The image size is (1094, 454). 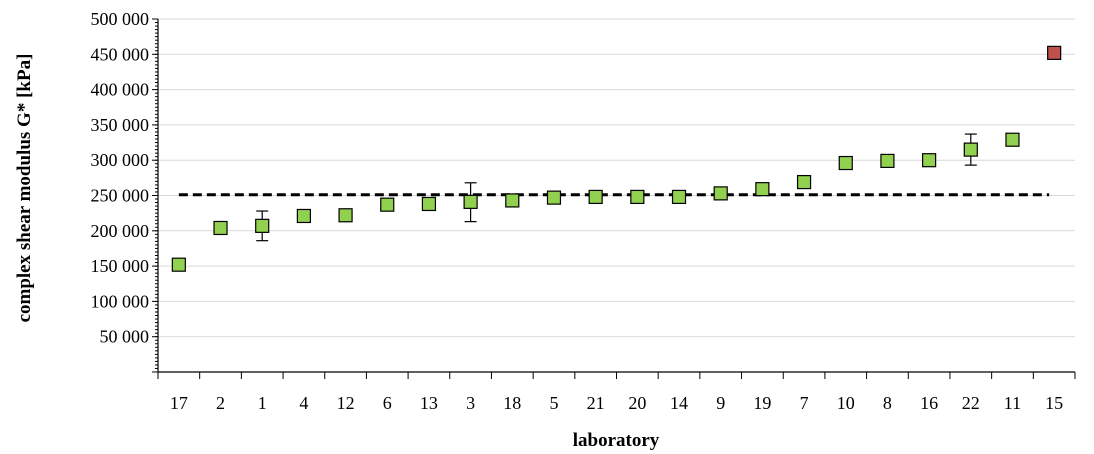 I want to click on y-tick-label: 50 000, so click(x=125, y=337).